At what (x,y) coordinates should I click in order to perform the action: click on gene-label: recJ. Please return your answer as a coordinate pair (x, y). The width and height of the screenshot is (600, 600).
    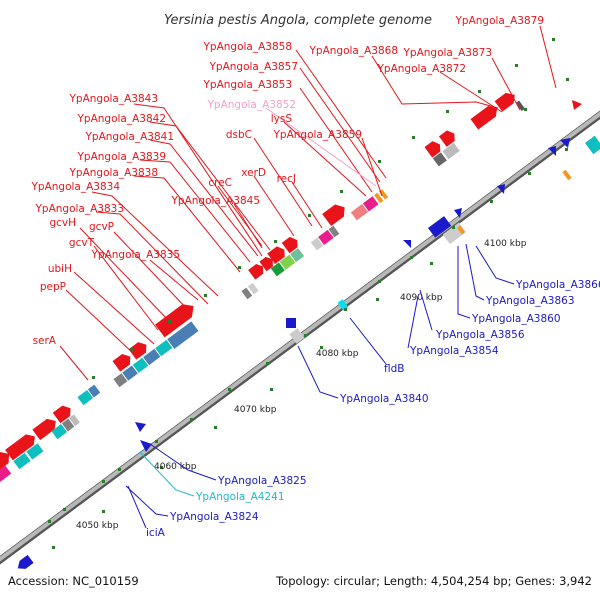
    Looking at the image, I should click on (286, 179).